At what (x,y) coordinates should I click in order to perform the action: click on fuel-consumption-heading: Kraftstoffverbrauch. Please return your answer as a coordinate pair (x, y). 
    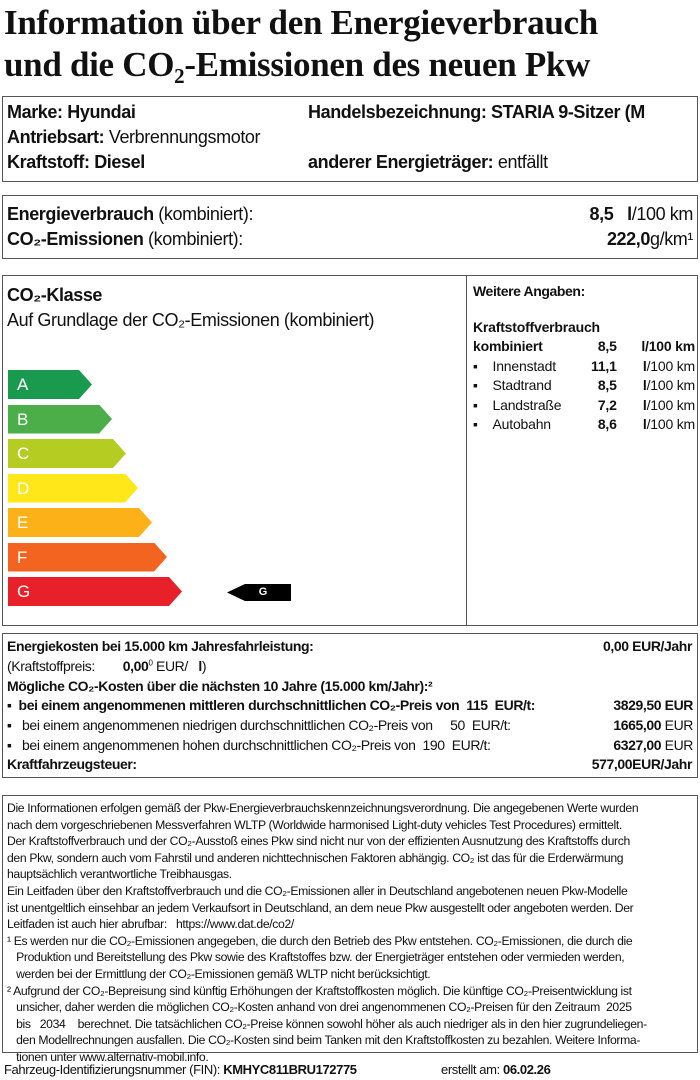
    Looking at the image, I should click on (536, 326).